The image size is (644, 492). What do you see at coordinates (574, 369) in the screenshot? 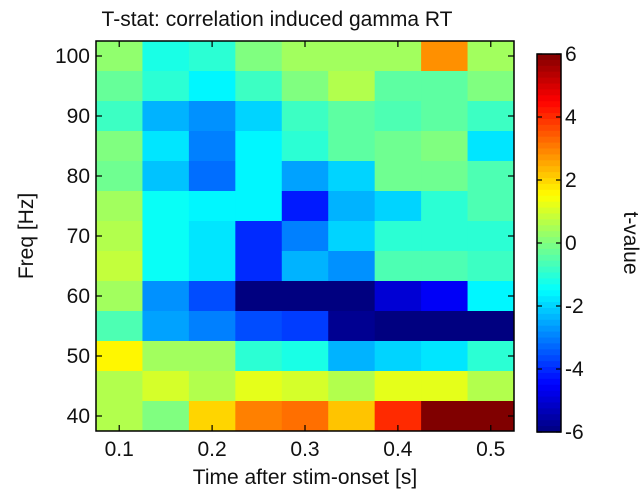
I see `colorbar-tick-label: -4` at bounding box center [574, 369].